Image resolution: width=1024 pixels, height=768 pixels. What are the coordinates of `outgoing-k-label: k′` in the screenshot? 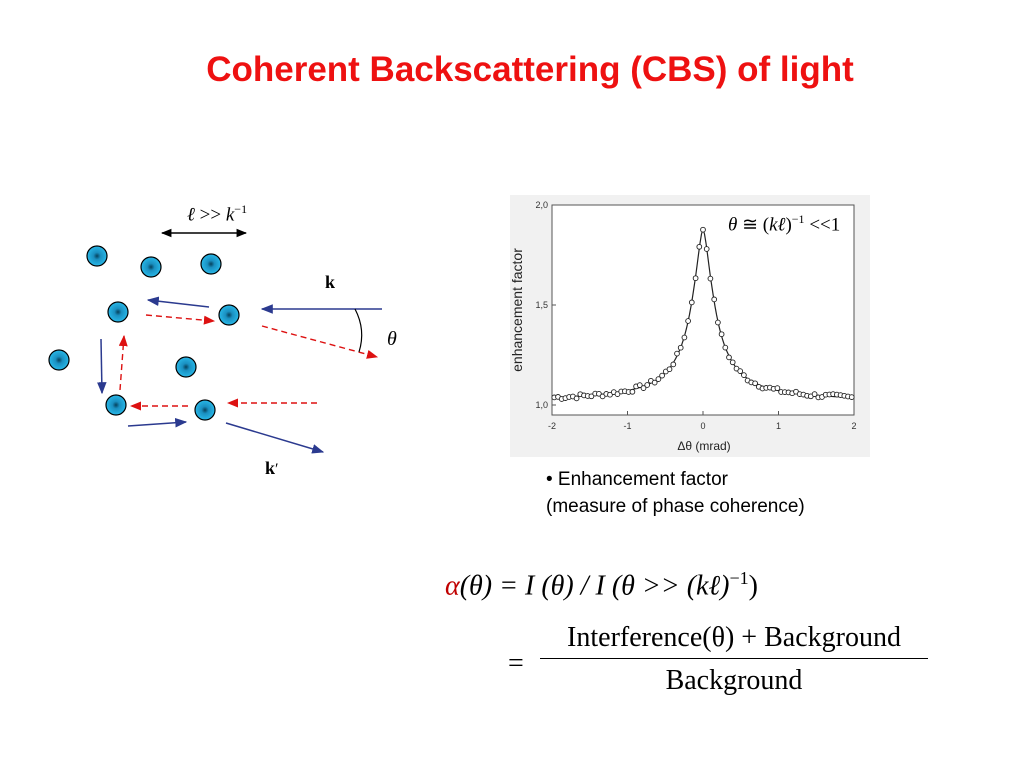 It's located at (272, 468).